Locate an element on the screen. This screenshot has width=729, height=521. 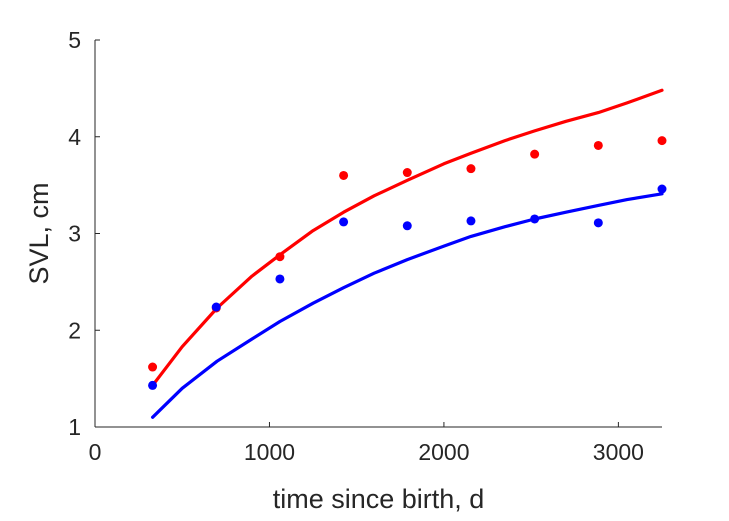
y-tick-label: 1 is located at coordinates (74, 427).